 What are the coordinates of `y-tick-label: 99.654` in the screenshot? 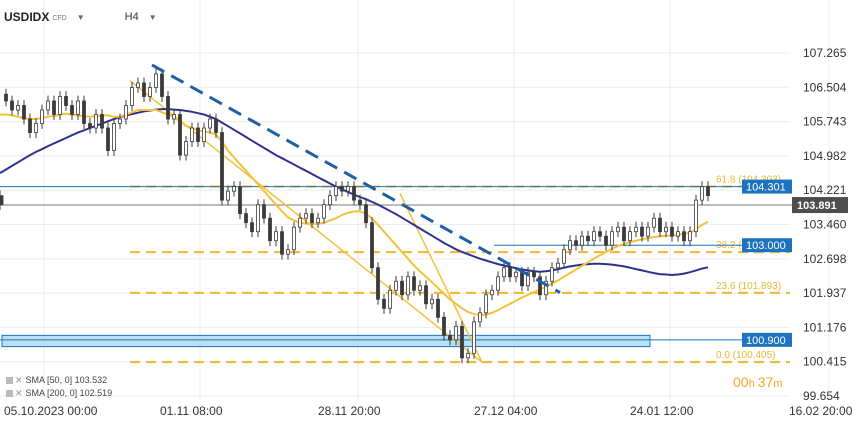 It's located at (821, 396).